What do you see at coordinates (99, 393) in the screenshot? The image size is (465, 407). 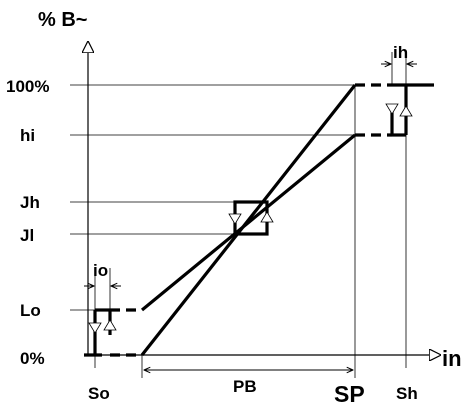 I see `label-so: So` at bounding box center [99, 393].